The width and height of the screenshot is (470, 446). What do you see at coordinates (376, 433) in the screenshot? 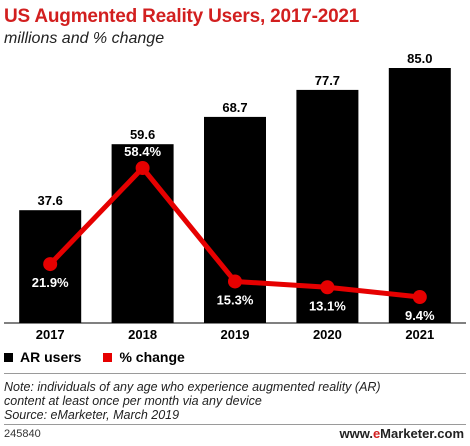
I see `brand-e: e` at bounding box center [376, 433].